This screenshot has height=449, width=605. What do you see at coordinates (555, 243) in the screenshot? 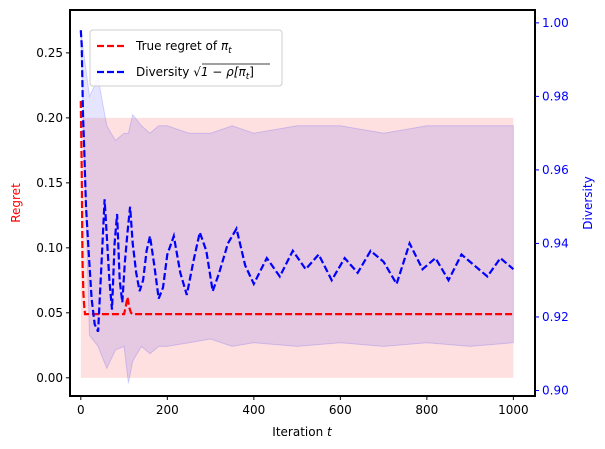
I see `right-y-tick-label: 0.94` at bounding box center [555, 243].